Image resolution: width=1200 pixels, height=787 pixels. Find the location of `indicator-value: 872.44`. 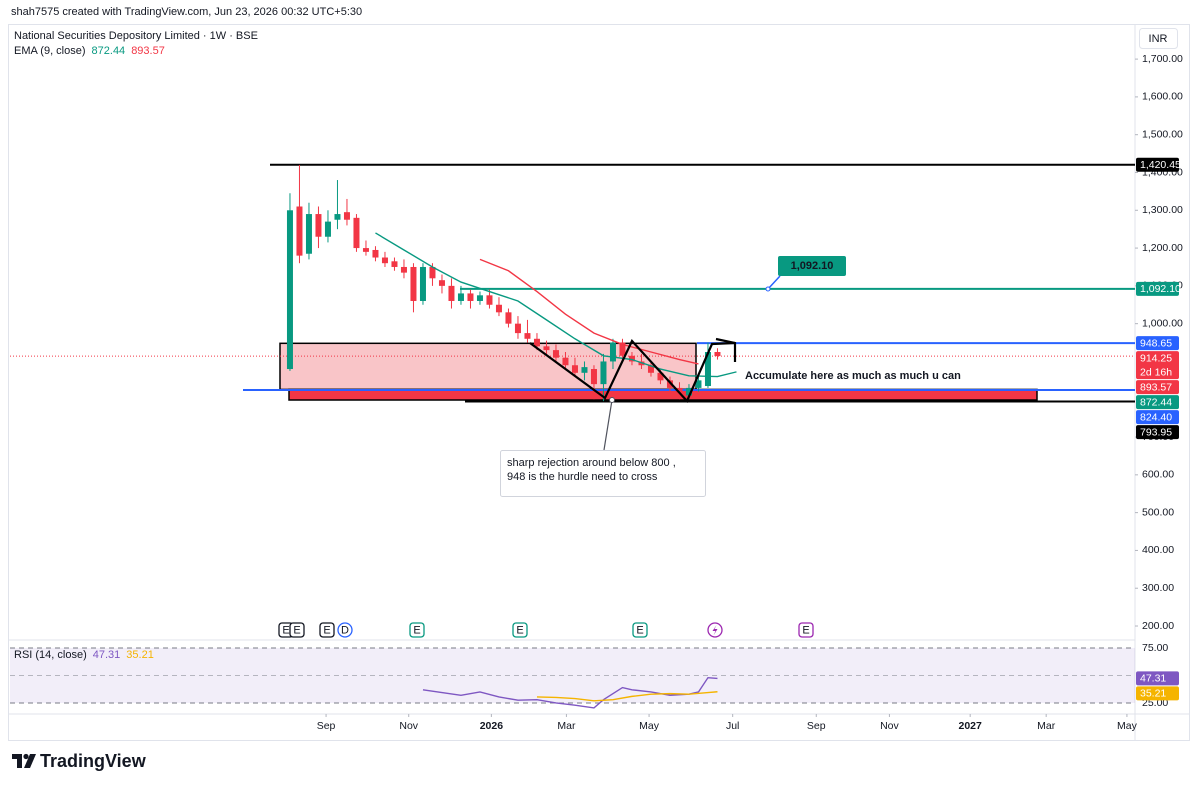

indicator-value: 872.44 is located at coordinates (109, 51).